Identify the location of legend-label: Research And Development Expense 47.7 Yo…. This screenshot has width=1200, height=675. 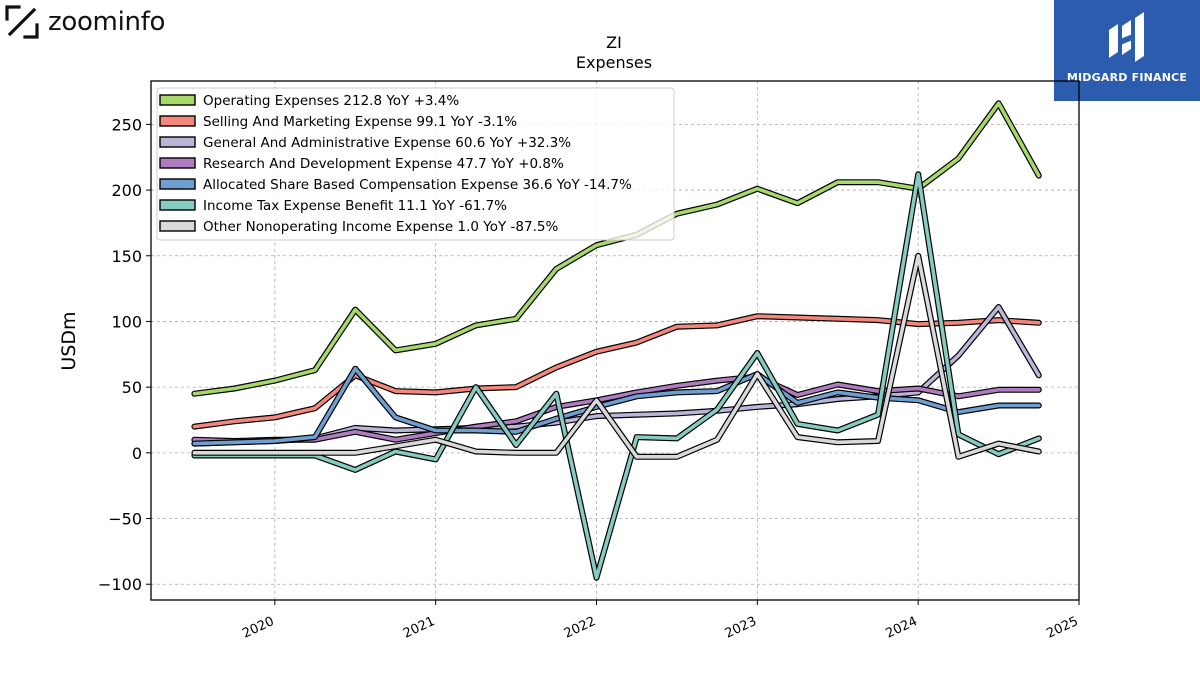
(383, 164).